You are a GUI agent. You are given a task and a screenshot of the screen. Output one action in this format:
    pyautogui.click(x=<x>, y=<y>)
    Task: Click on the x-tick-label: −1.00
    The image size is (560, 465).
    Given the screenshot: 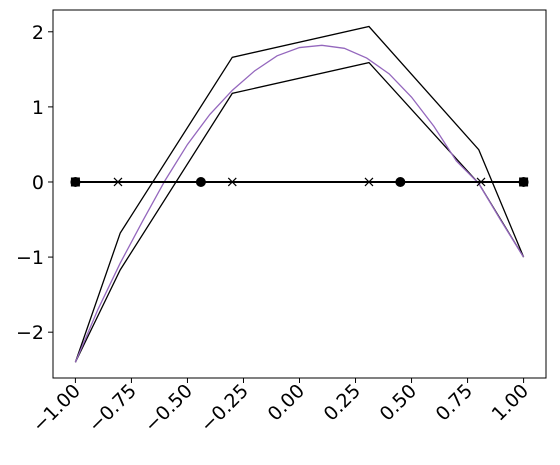 What is the action you would take?
    pyautogui.click(x=56, y=408)
    